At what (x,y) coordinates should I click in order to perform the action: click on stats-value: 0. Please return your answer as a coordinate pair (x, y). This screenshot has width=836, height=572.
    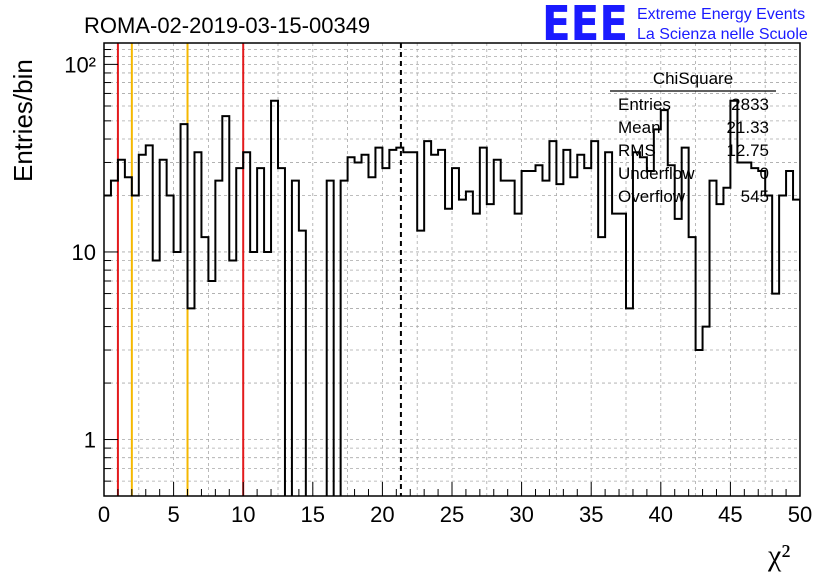
    Looking at the image, I should click on (764, 173).